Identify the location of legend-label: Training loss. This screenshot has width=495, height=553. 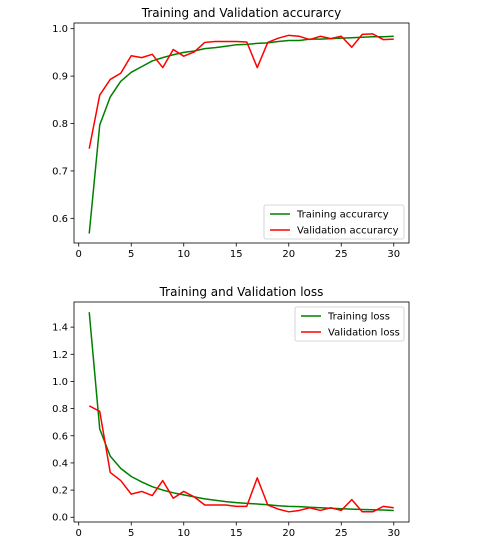
(358, 317).